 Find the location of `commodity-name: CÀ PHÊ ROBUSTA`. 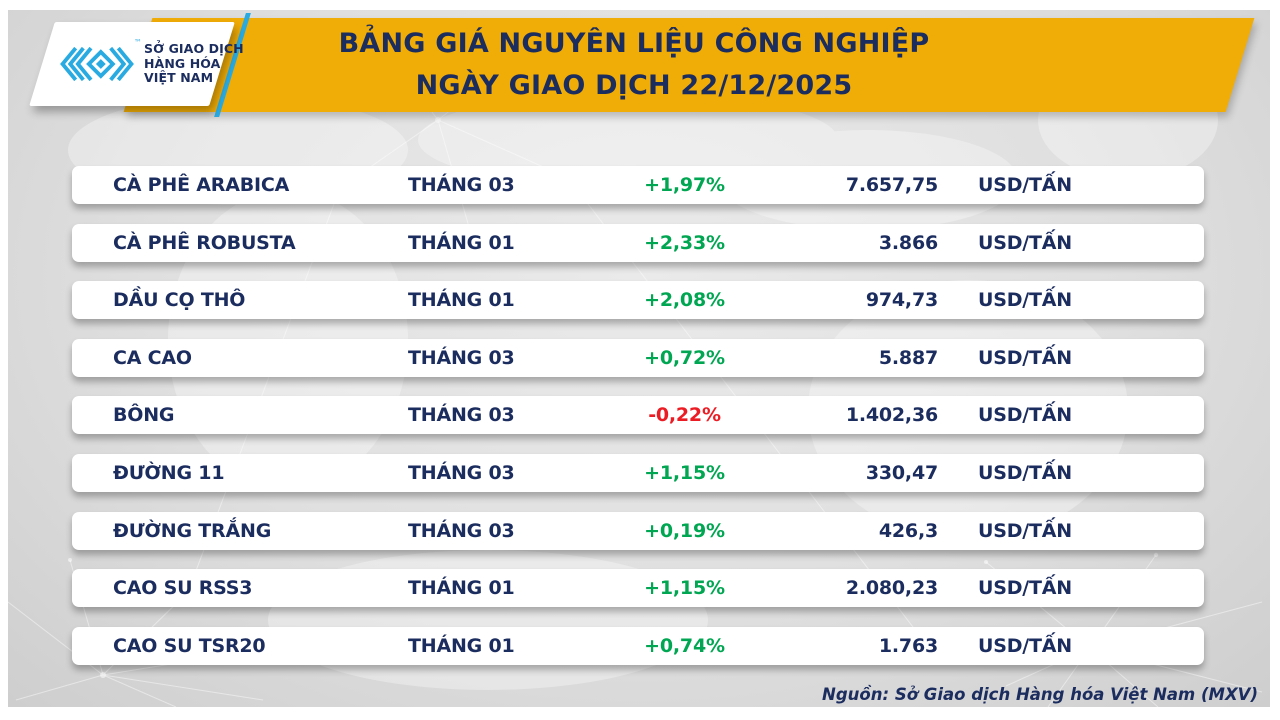

commodity-name: CÀ PHÊ ROBUSTA is located at coordinates (204, 242).